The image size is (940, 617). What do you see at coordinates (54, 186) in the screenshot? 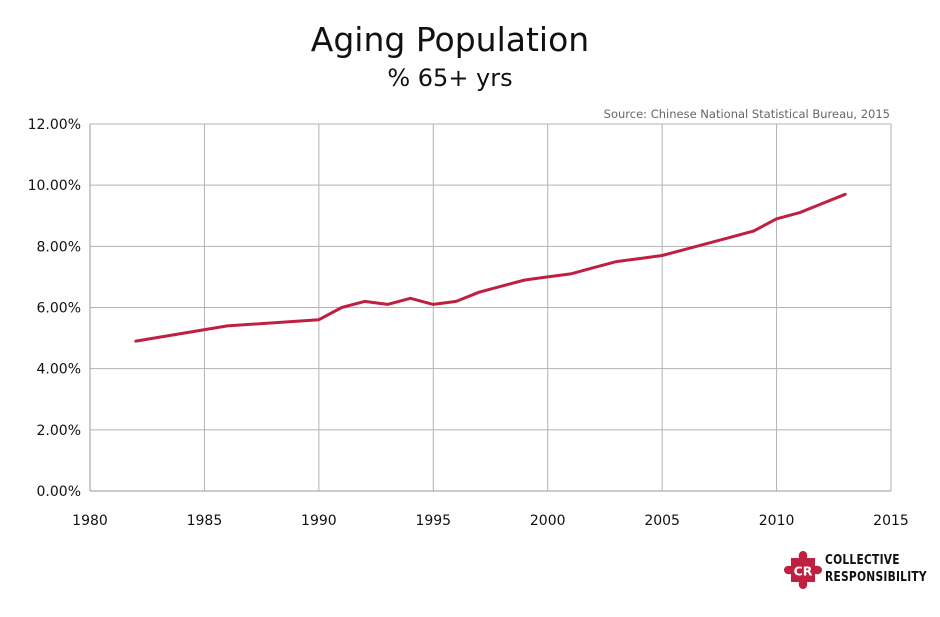
I see `y-tick-label: 10.00%` at bounding box center [54, 186].